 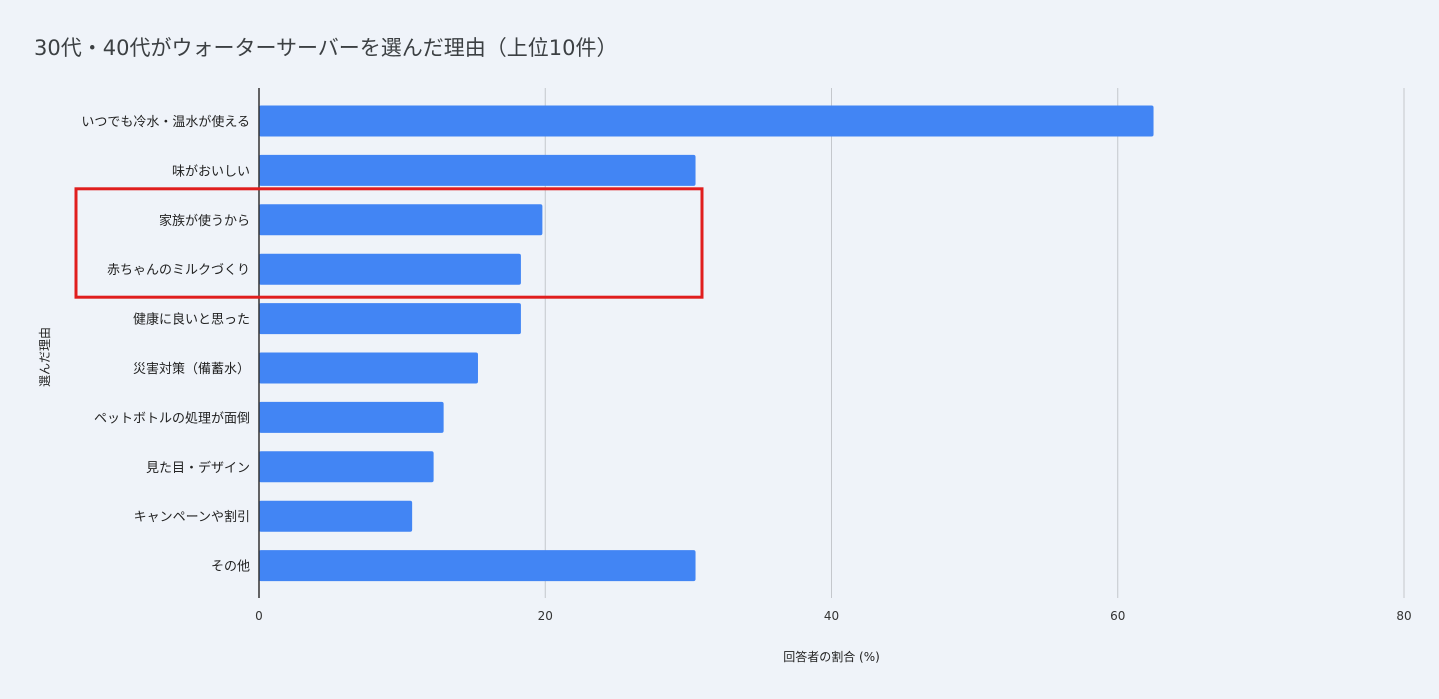 What do you see at coordinates (198, 468) in the screenshot?
I see `category-label: 見た目・デザイン` at bounding box center [198, 468].